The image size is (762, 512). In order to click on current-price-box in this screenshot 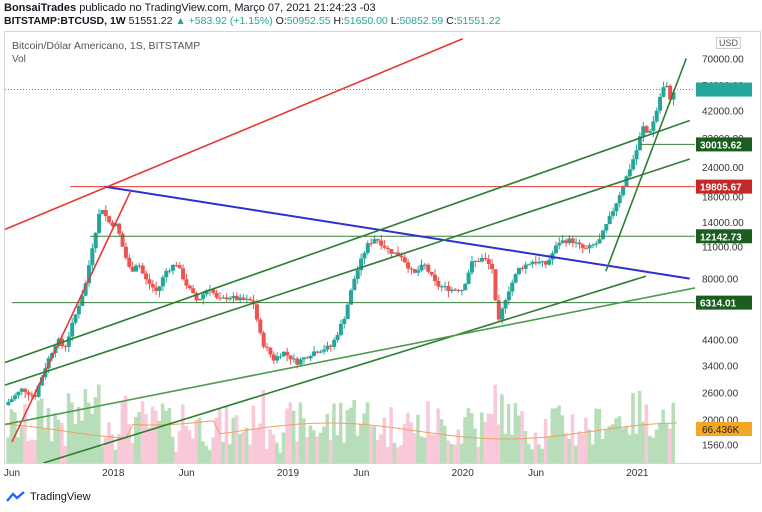, I will do `click(724, 89)`.